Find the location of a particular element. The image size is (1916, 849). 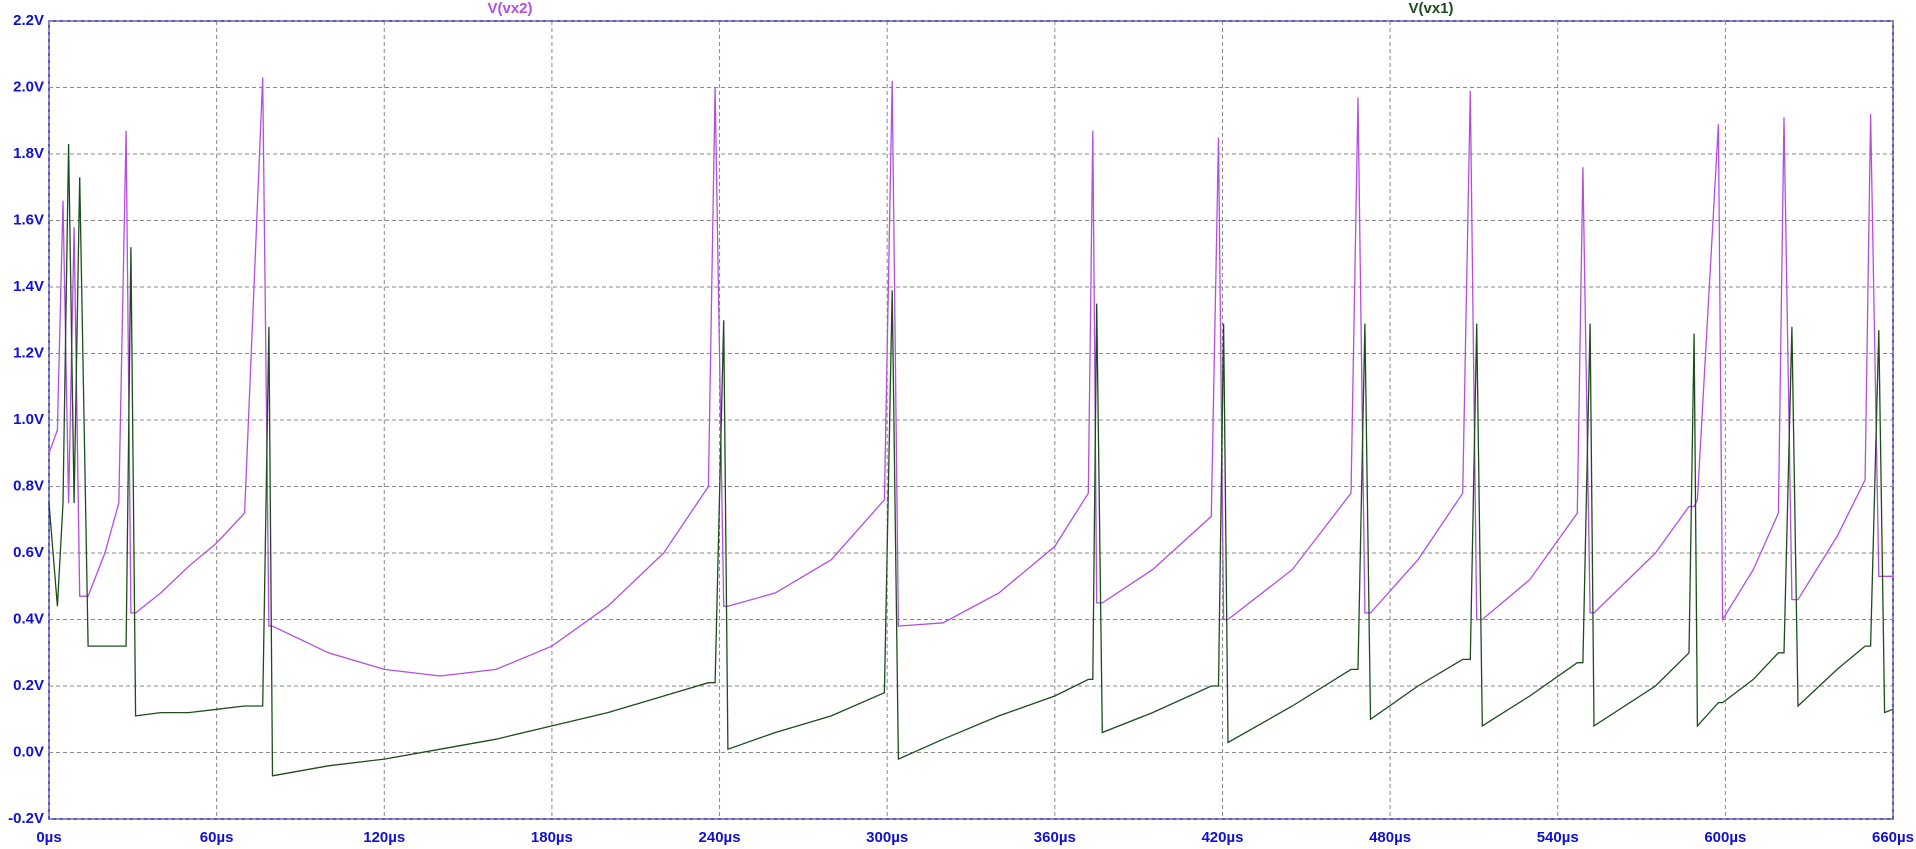

x-tick-label: 180µs is located at coordinates (552, 837).